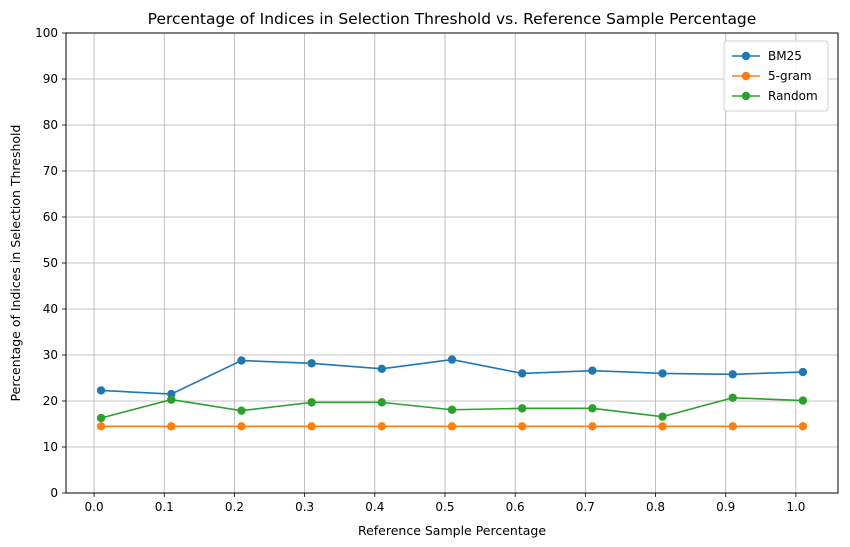 This screenshot has height=547, width=850. Describe the element at coordinates (452, 530) in the screenshot. I see `x-axis-label: Reference Sample Percentage` at that location.